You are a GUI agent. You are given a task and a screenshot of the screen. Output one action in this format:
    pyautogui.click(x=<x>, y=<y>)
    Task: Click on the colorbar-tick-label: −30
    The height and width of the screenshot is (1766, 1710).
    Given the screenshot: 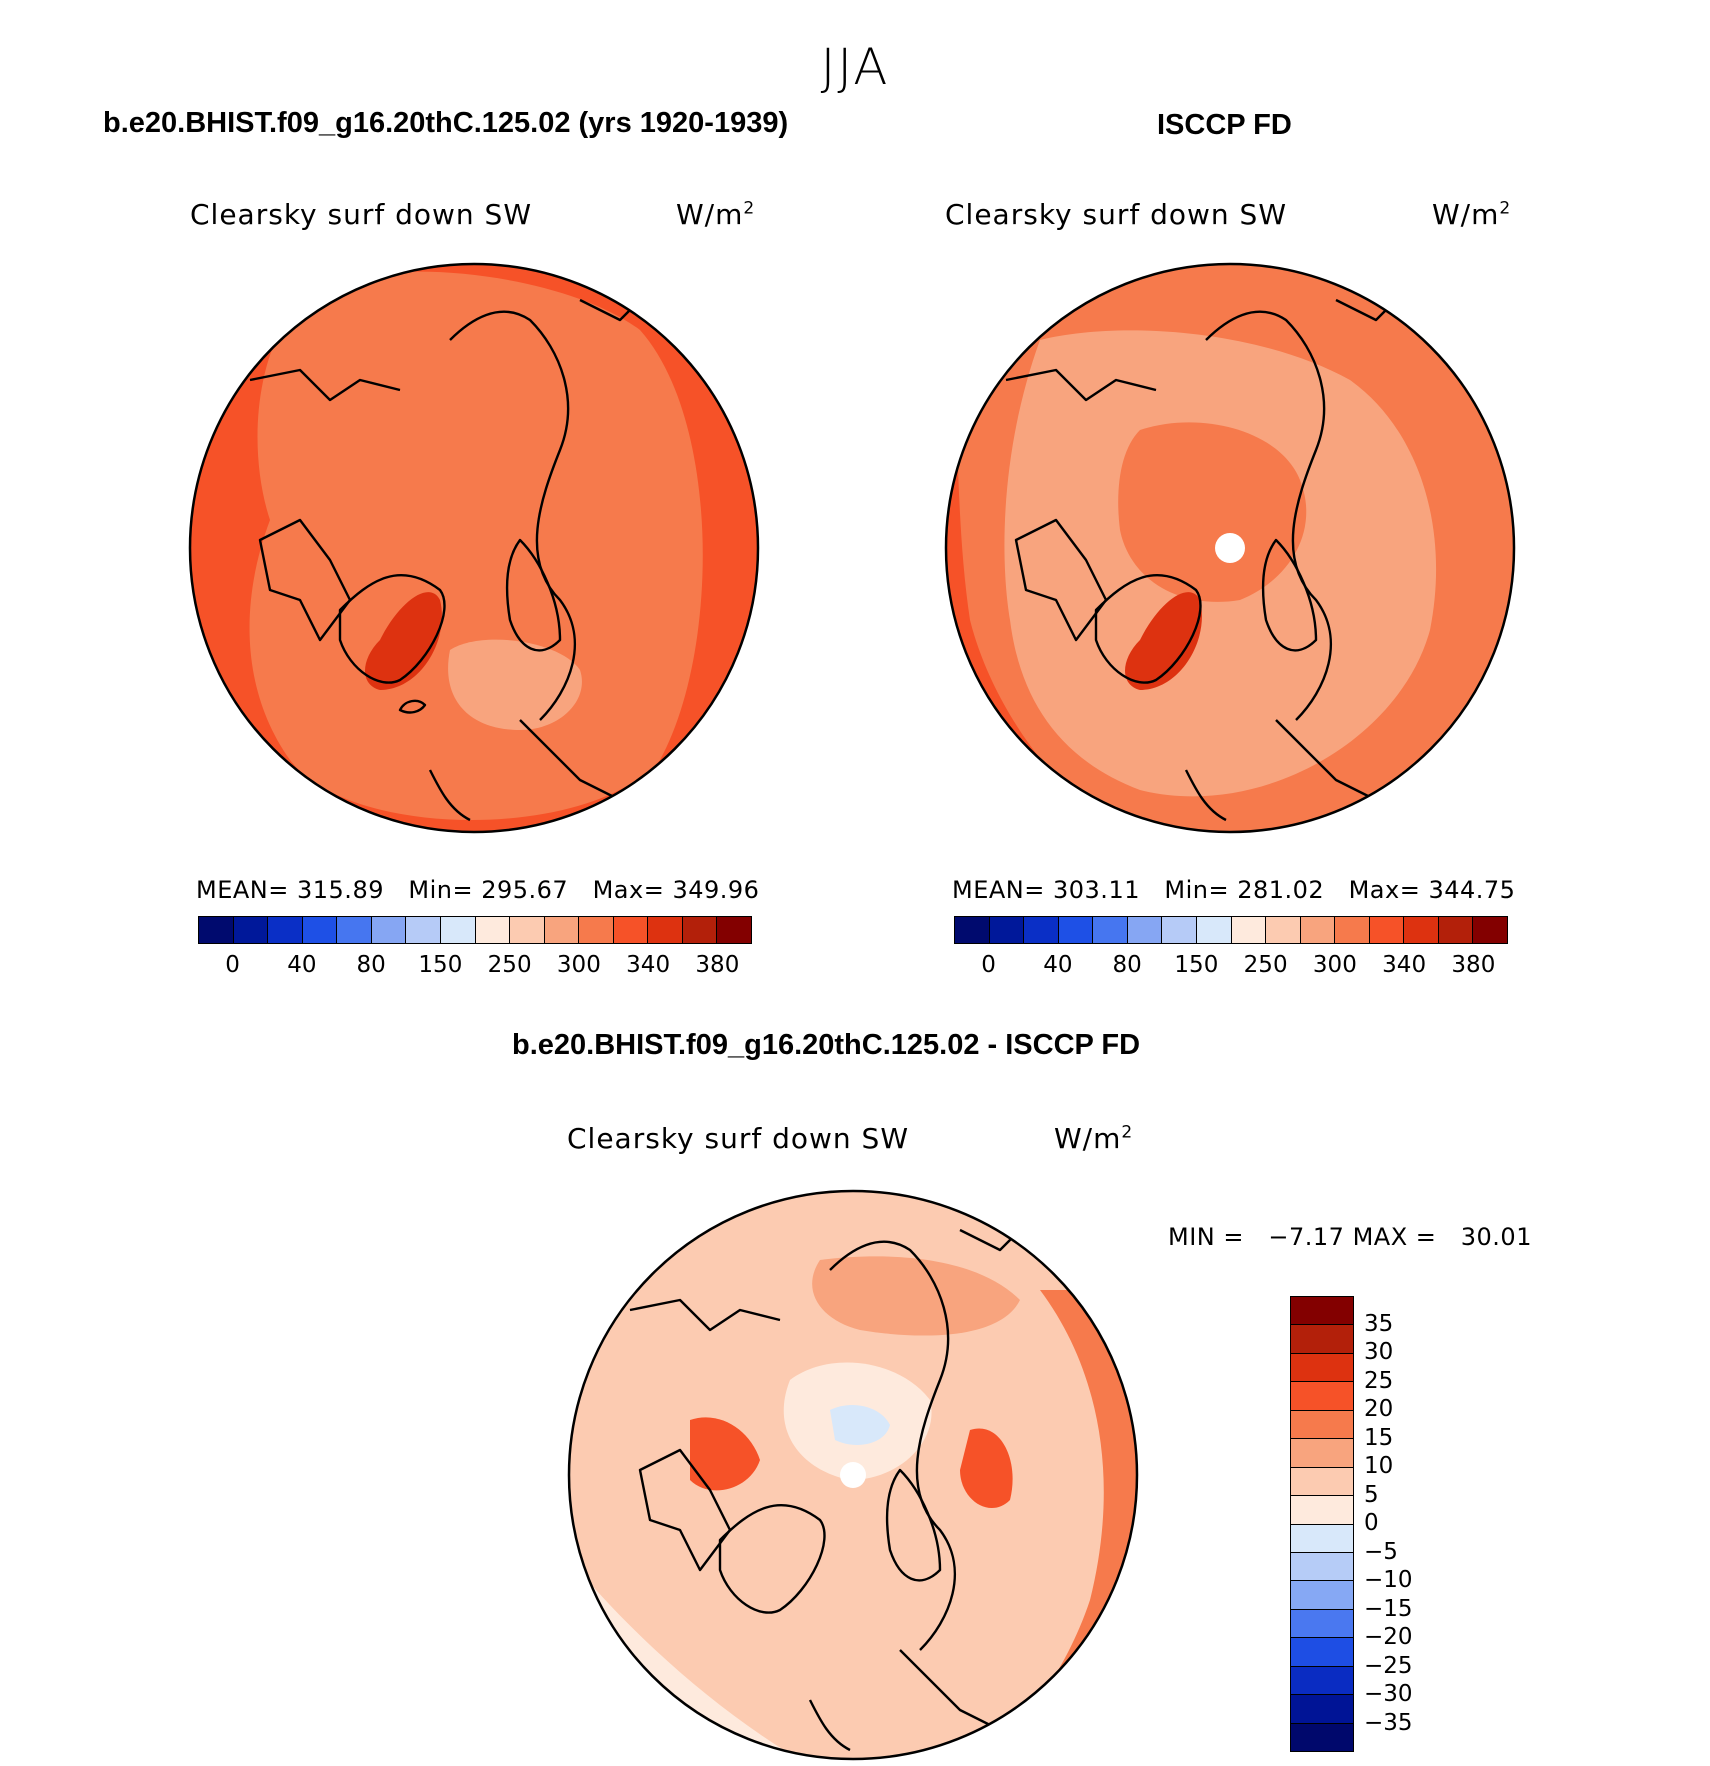 What is the action you would take?
    pyautogui.click(x=1388, y=1694)
    